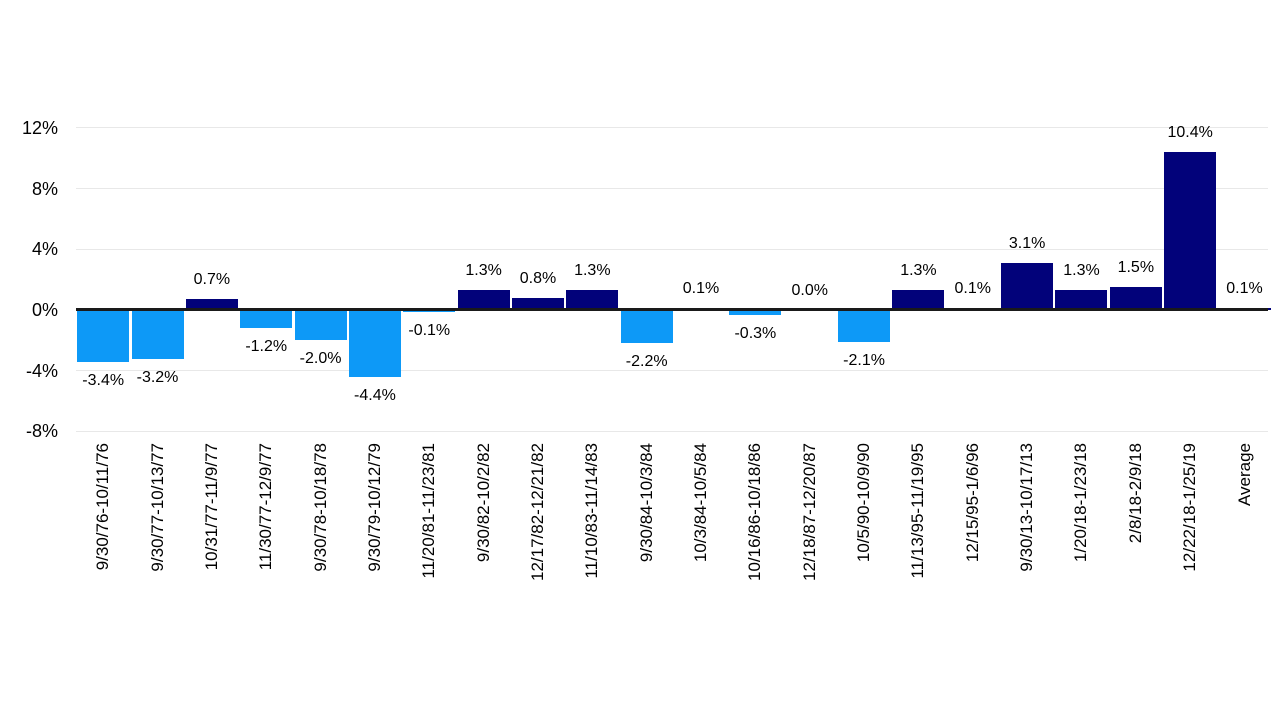 The height and width of the screenshot is (720, 1280). Describe the element at coordinates (809, 290) in the screenshot. I see `bar-value-label: 0.0%` at that location.